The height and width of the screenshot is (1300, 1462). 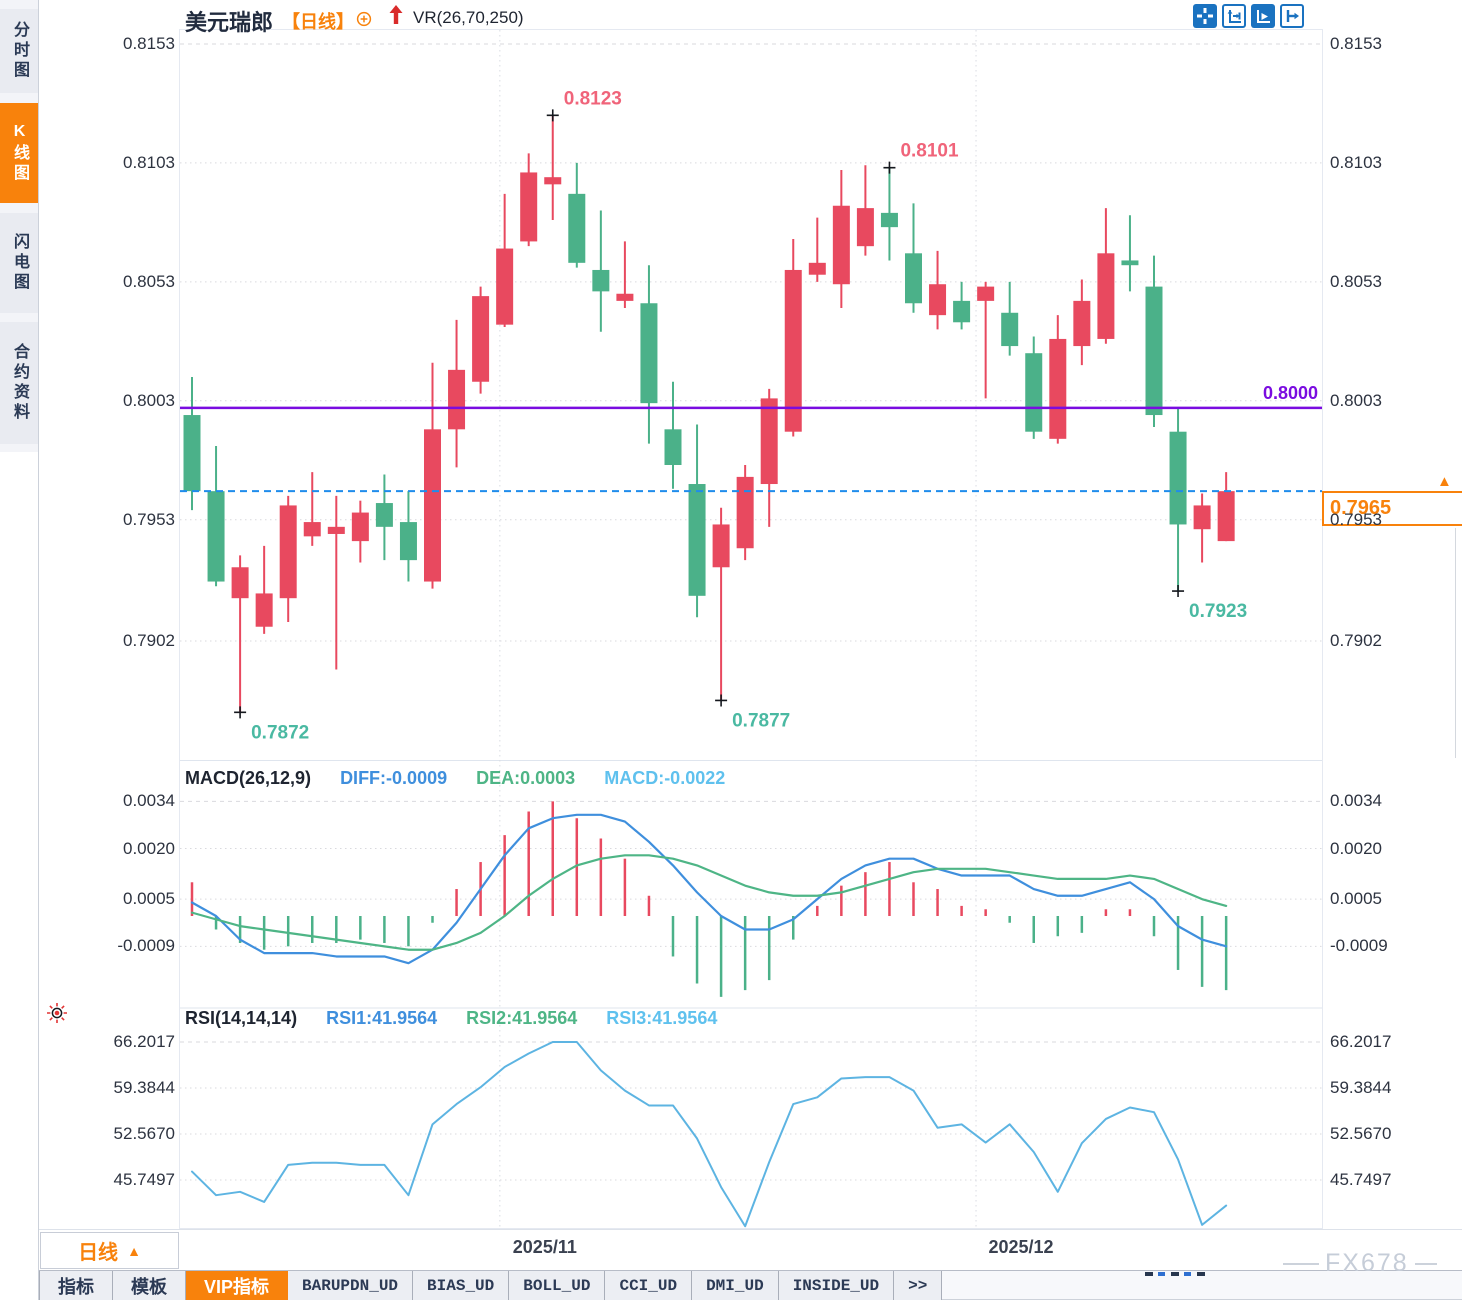 I want to click on period-tag: 【日线】, so click(x=318, y=22).